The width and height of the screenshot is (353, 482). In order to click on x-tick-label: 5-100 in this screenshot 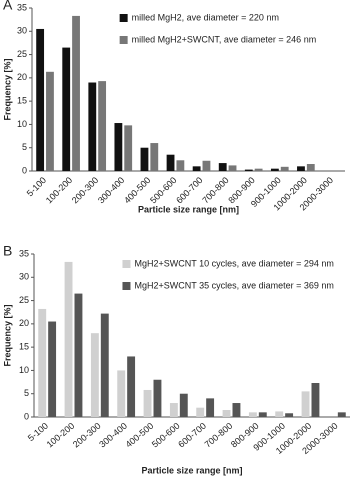, I will do `click(36, 186)`.